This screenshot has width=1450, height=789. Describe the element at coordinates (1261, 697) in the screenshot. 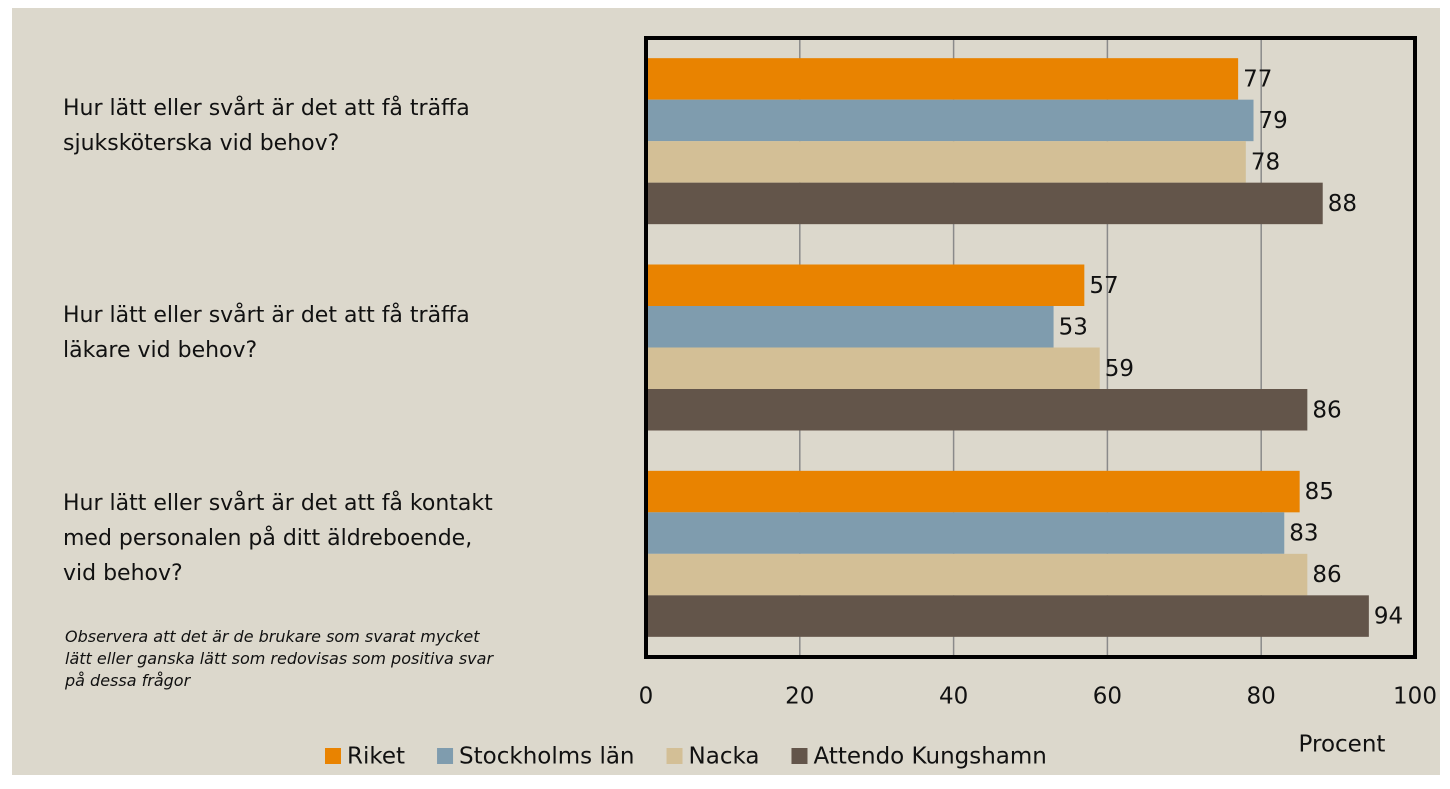

I see `x-tick-label: 80` at that location.